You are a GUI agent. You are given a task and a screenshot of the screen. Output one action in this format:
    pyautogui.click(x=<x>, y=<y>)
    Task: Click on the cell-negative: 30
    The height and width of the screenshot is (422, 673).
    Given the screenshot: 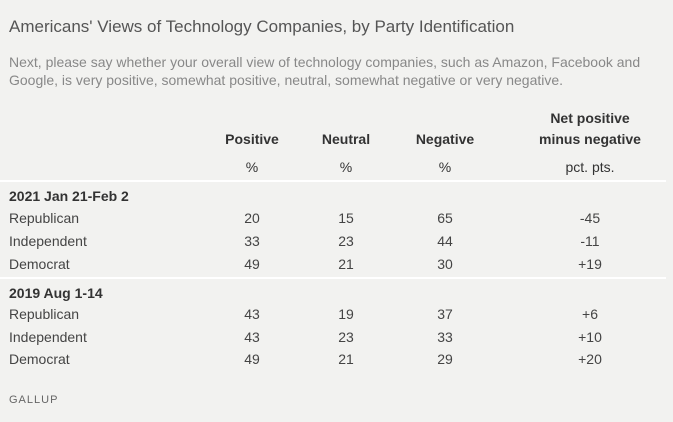 What is the action you would take?
    pyautogui.click(x=445, y=264)
    